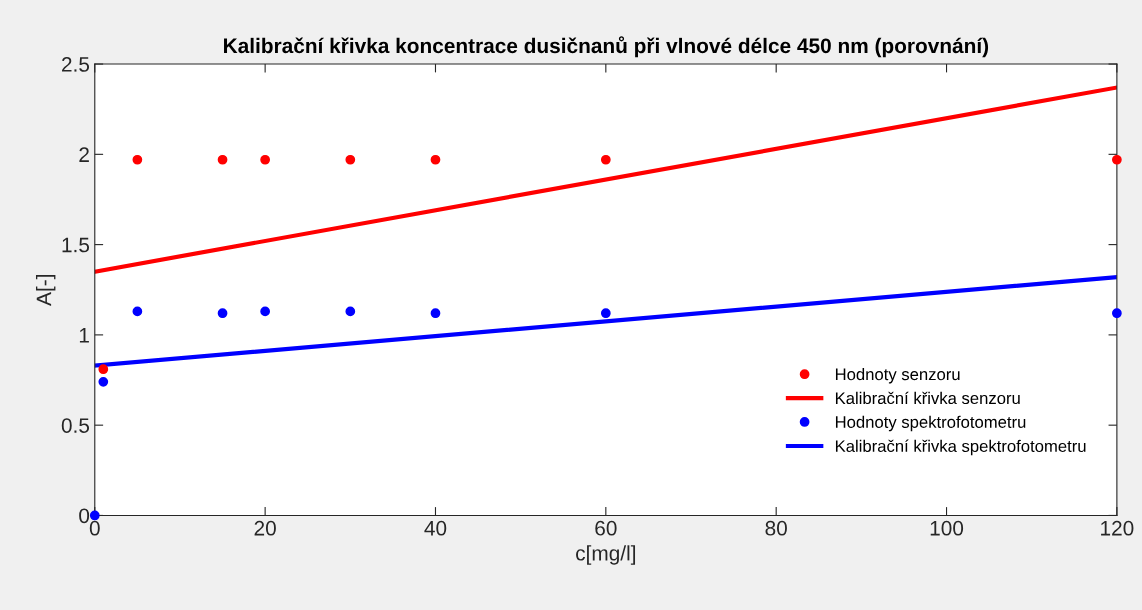  Describe the element at coordinates (897, 375) in the screenshot. I see `legend-label: Hodnoty senzoru` at that location.